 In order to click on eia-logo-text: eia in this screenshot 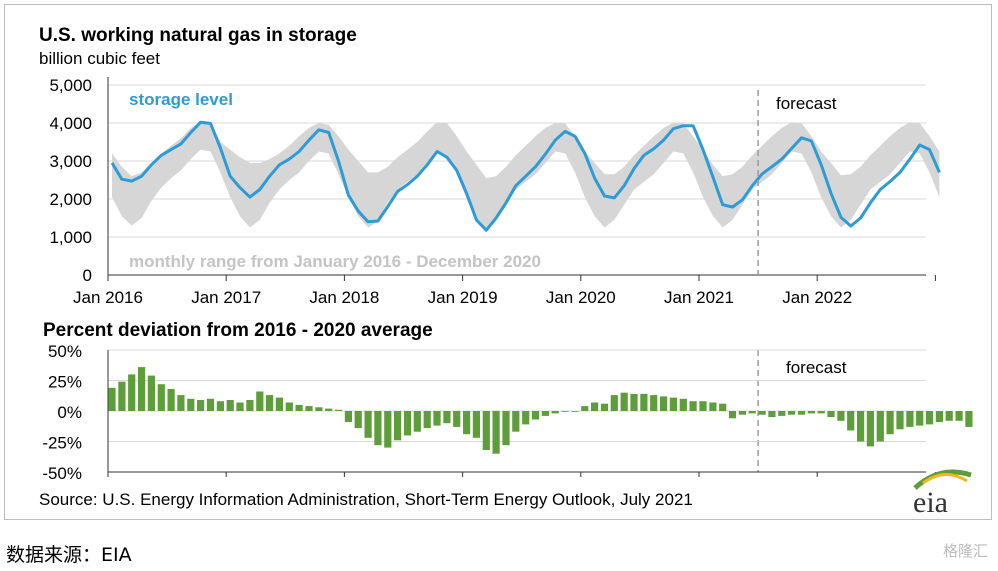, I will do `click(930, 502)`.